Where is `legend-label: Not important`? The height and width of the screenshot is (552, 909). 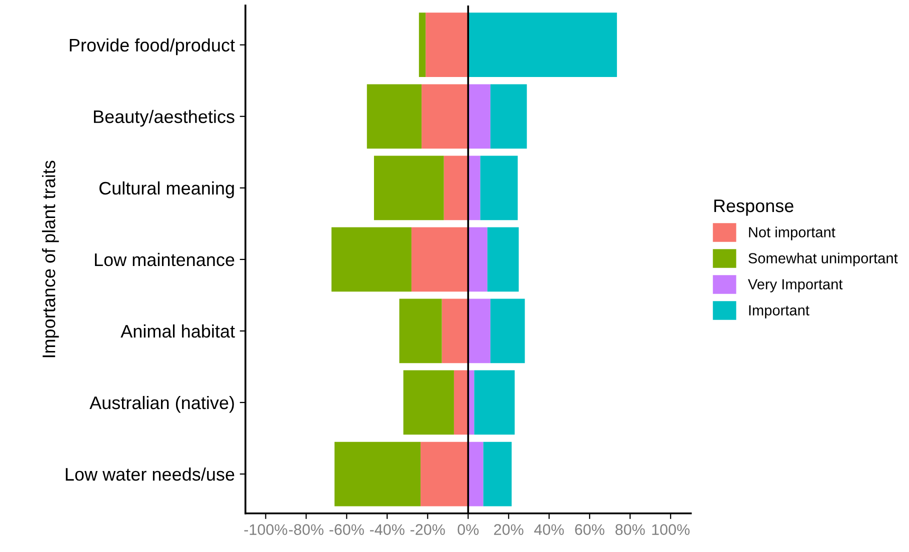 legend-label: Not important is located at coordinates (792, 233).